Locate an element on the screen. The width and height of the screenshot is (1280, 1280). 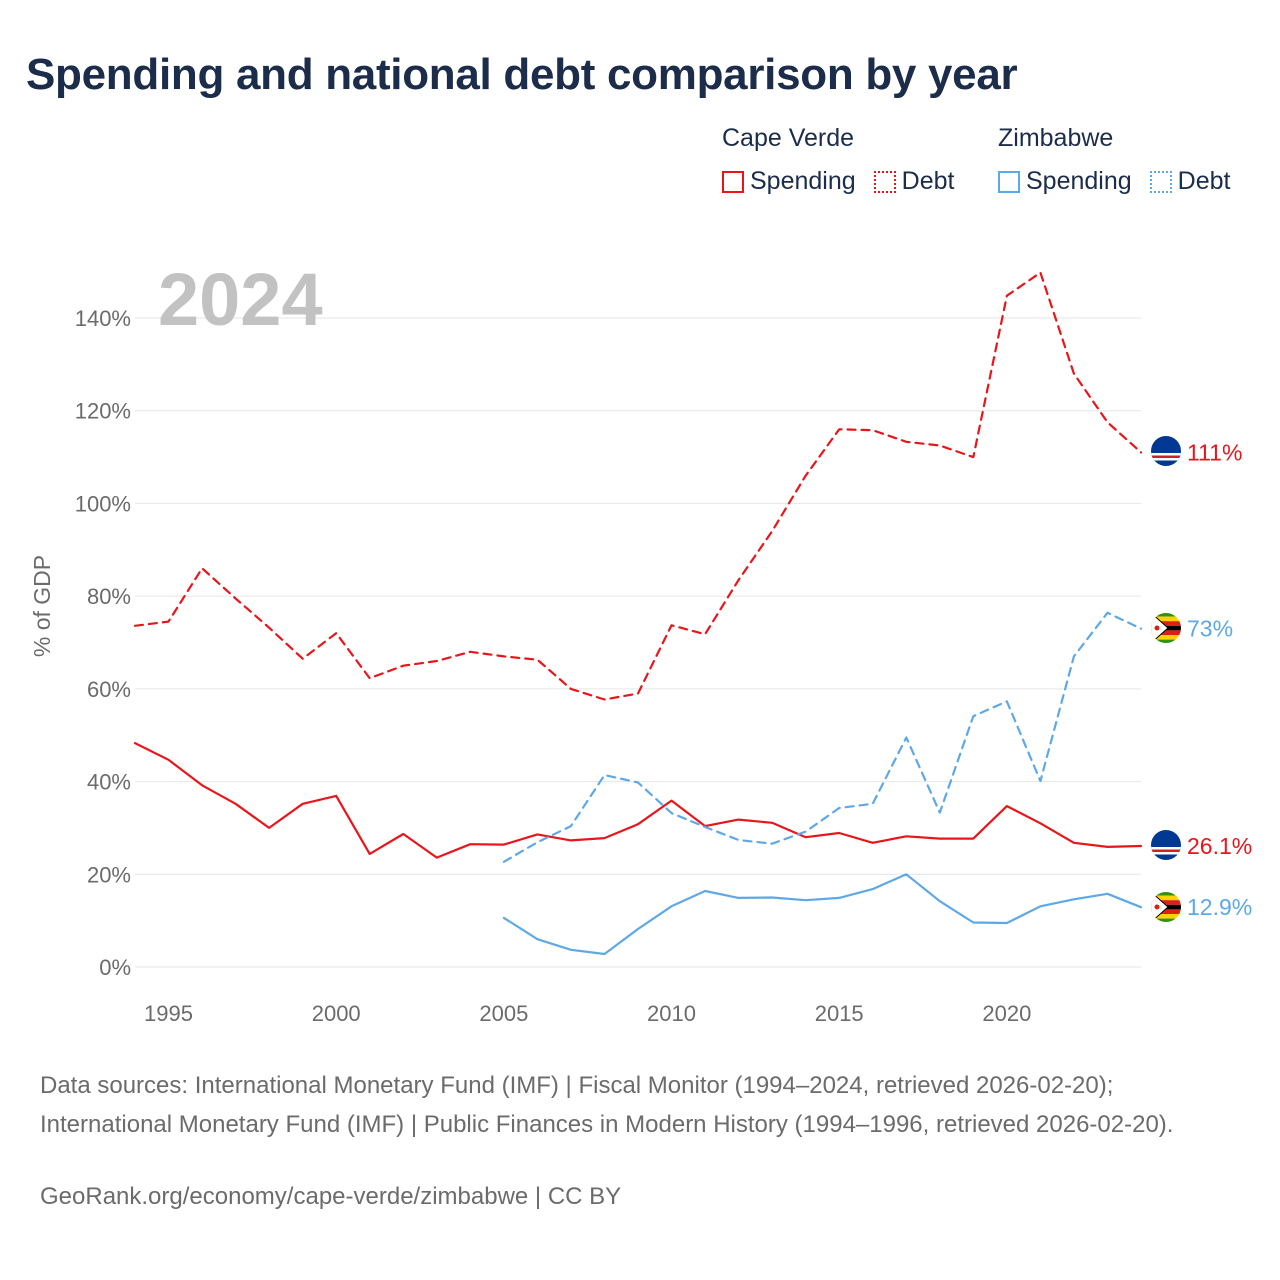
series-line-cape-verde-spending is located at coordinates (638, 800).